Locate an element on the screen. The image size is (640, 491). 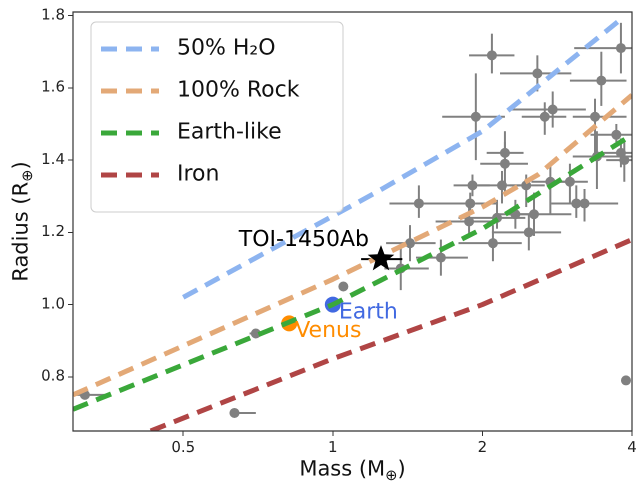
legend-label: Earth-like is located at coordinates (229, 132).